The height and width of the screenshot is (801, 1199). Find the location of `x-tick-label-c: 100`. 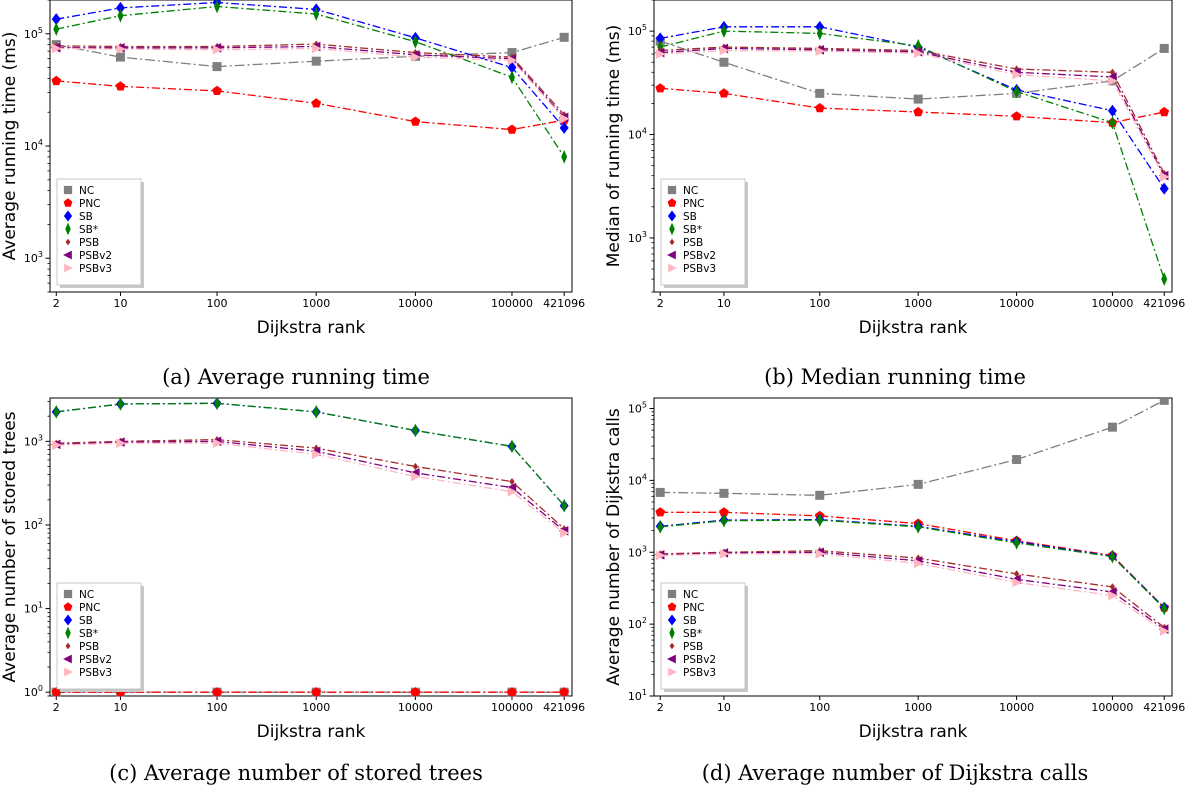

x-tick-label-c: 100 is located at coordinates (217, 707).